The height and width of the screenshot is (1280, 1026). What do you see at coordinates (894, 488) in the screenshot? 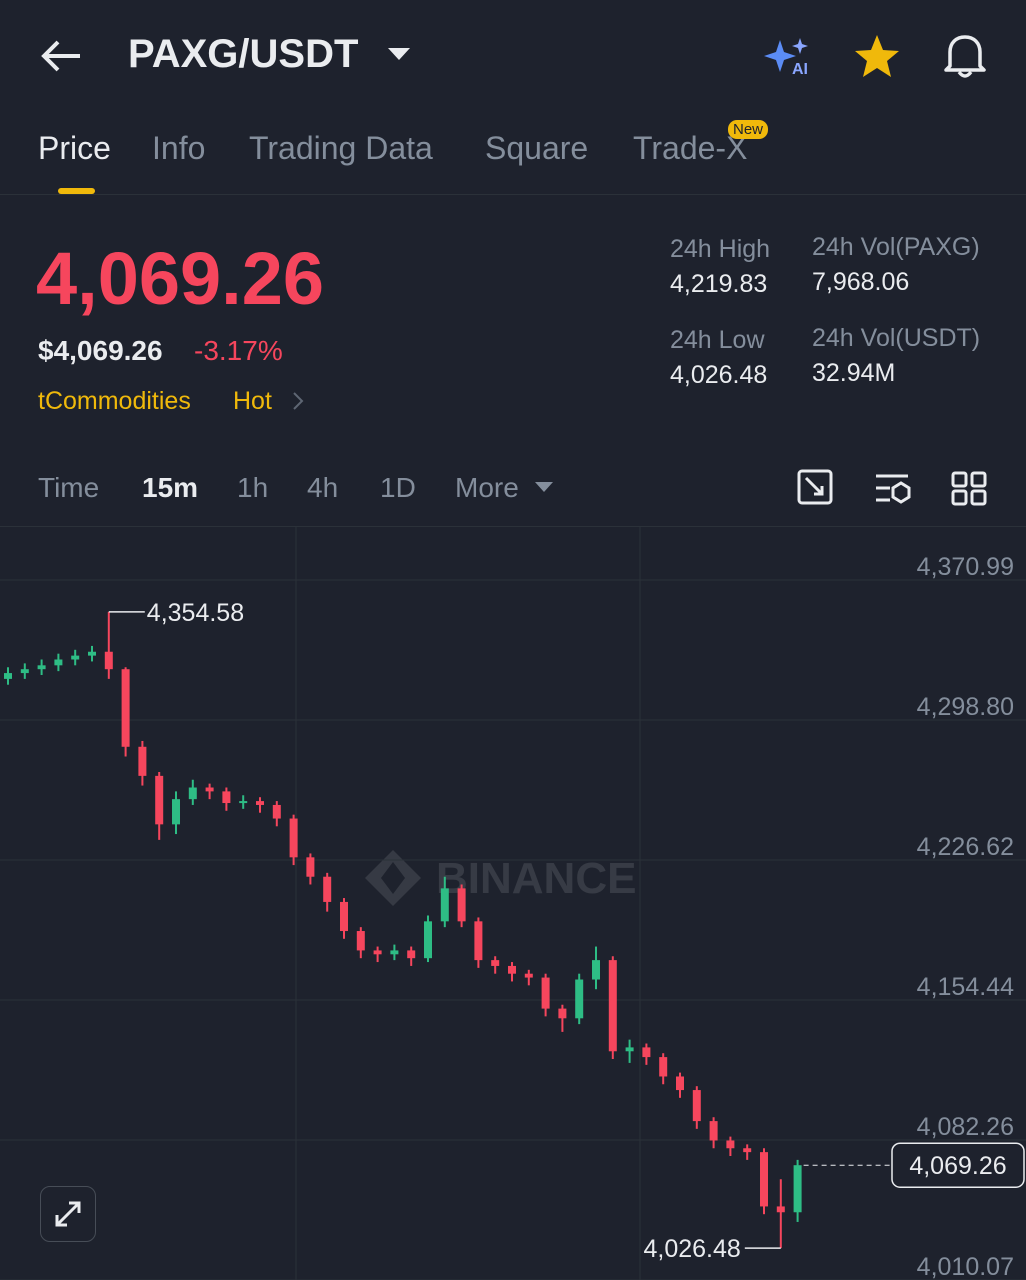
I see `chart-settings` at bounding box center [894, 488].